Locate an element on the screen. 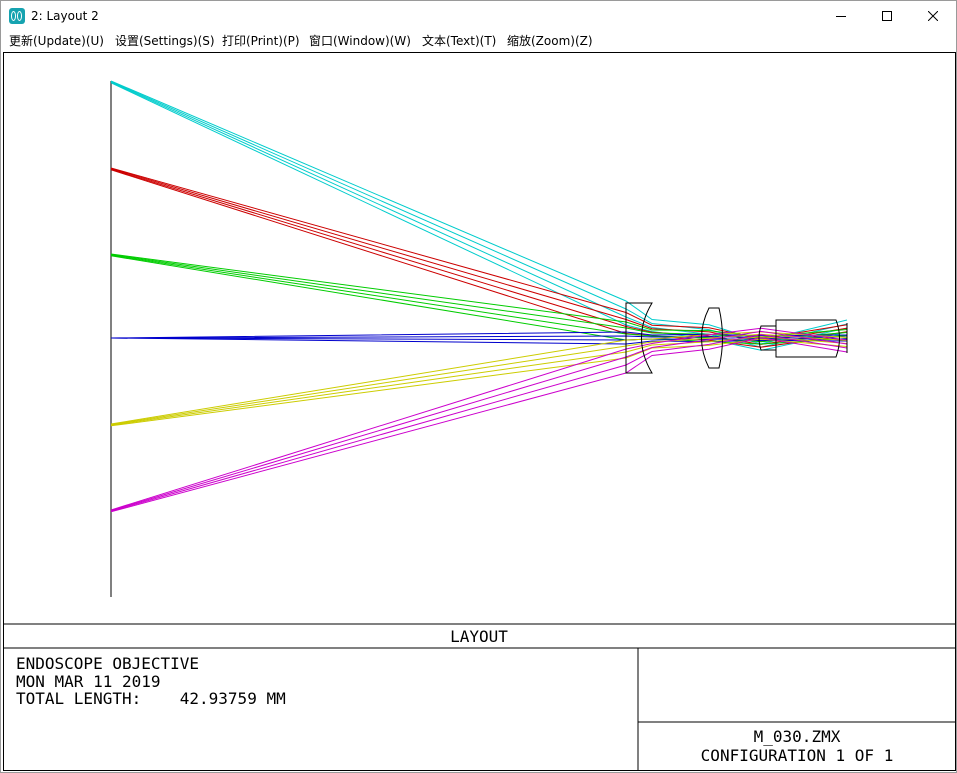  menu-zoom: 缩放(Zoom)(Z) is located at coordinates (550, 41).